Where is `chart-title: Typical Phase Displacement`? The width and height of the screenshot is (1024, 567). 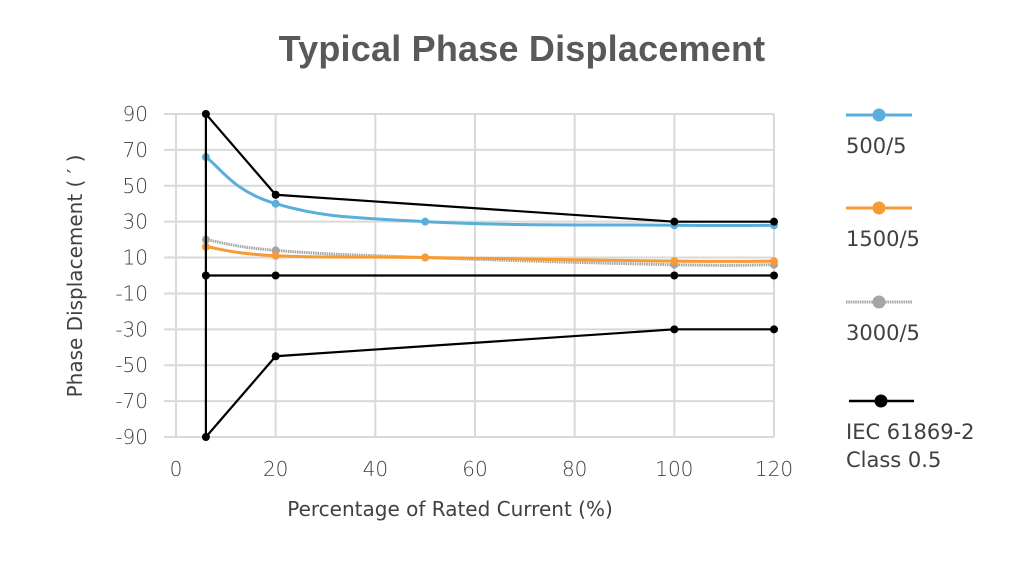 chart-title: Typical Phase Displacement is located at coordinates (522, 48).